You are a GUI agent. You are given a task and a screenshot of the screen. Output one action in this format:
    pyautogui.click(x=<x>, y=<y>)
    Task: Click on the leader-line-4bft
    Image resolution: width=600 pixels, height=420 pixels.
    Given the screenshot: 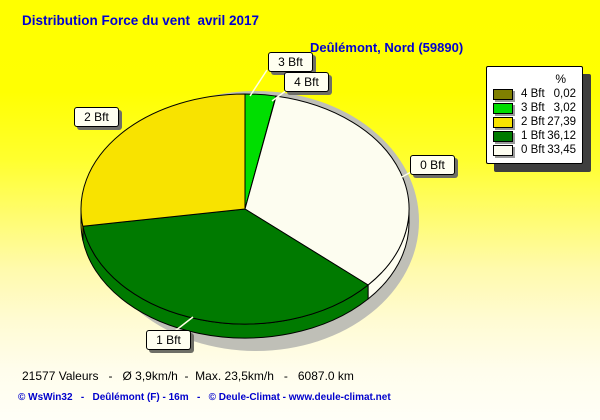 What is the action you would take?
    pyautogui.click(x=279, y=95)
    